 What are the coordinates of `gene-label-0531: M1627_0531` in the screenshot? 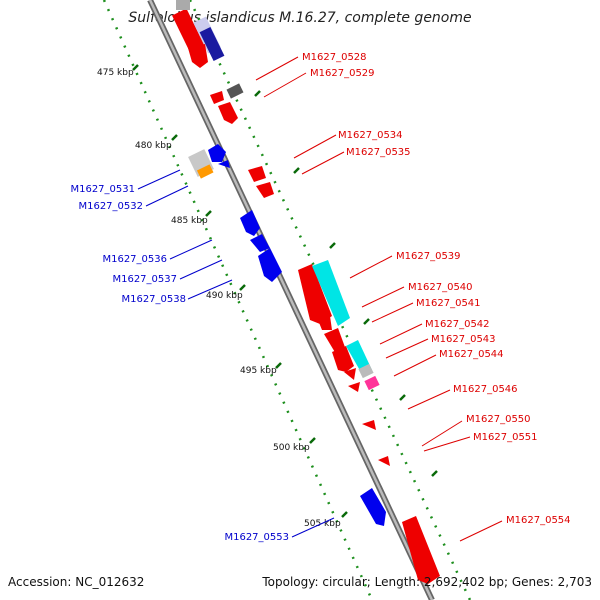 It's located at (102, 189).